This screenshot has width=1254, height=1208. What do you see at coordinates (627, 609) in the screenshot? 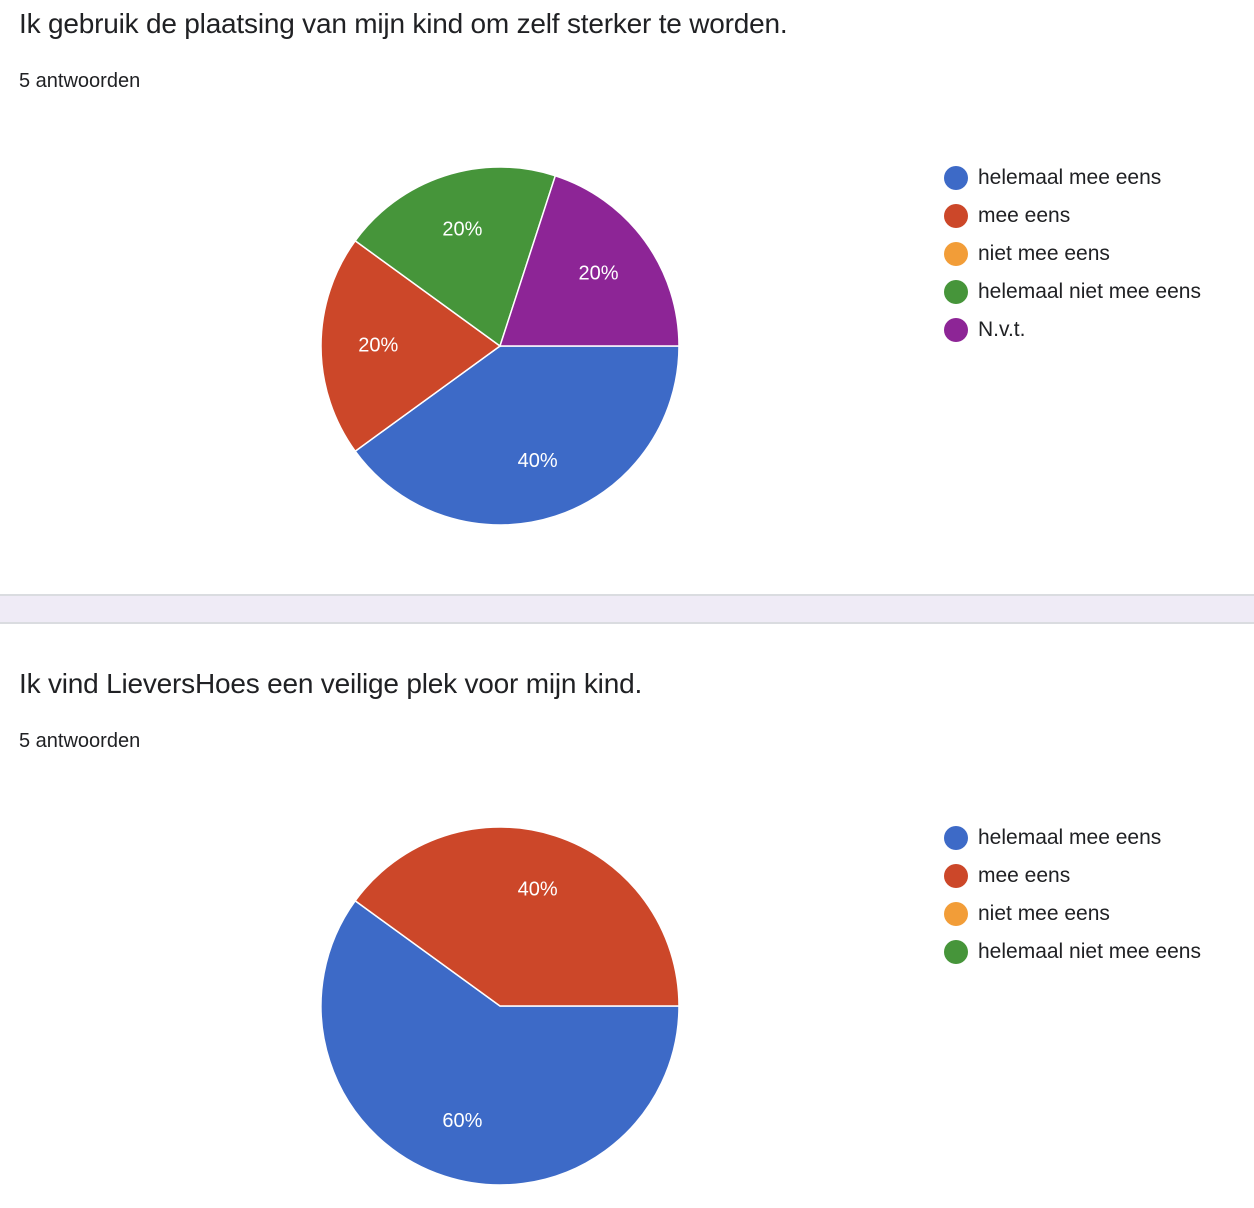
I see `card-separator` at bounding box center [627, 609].